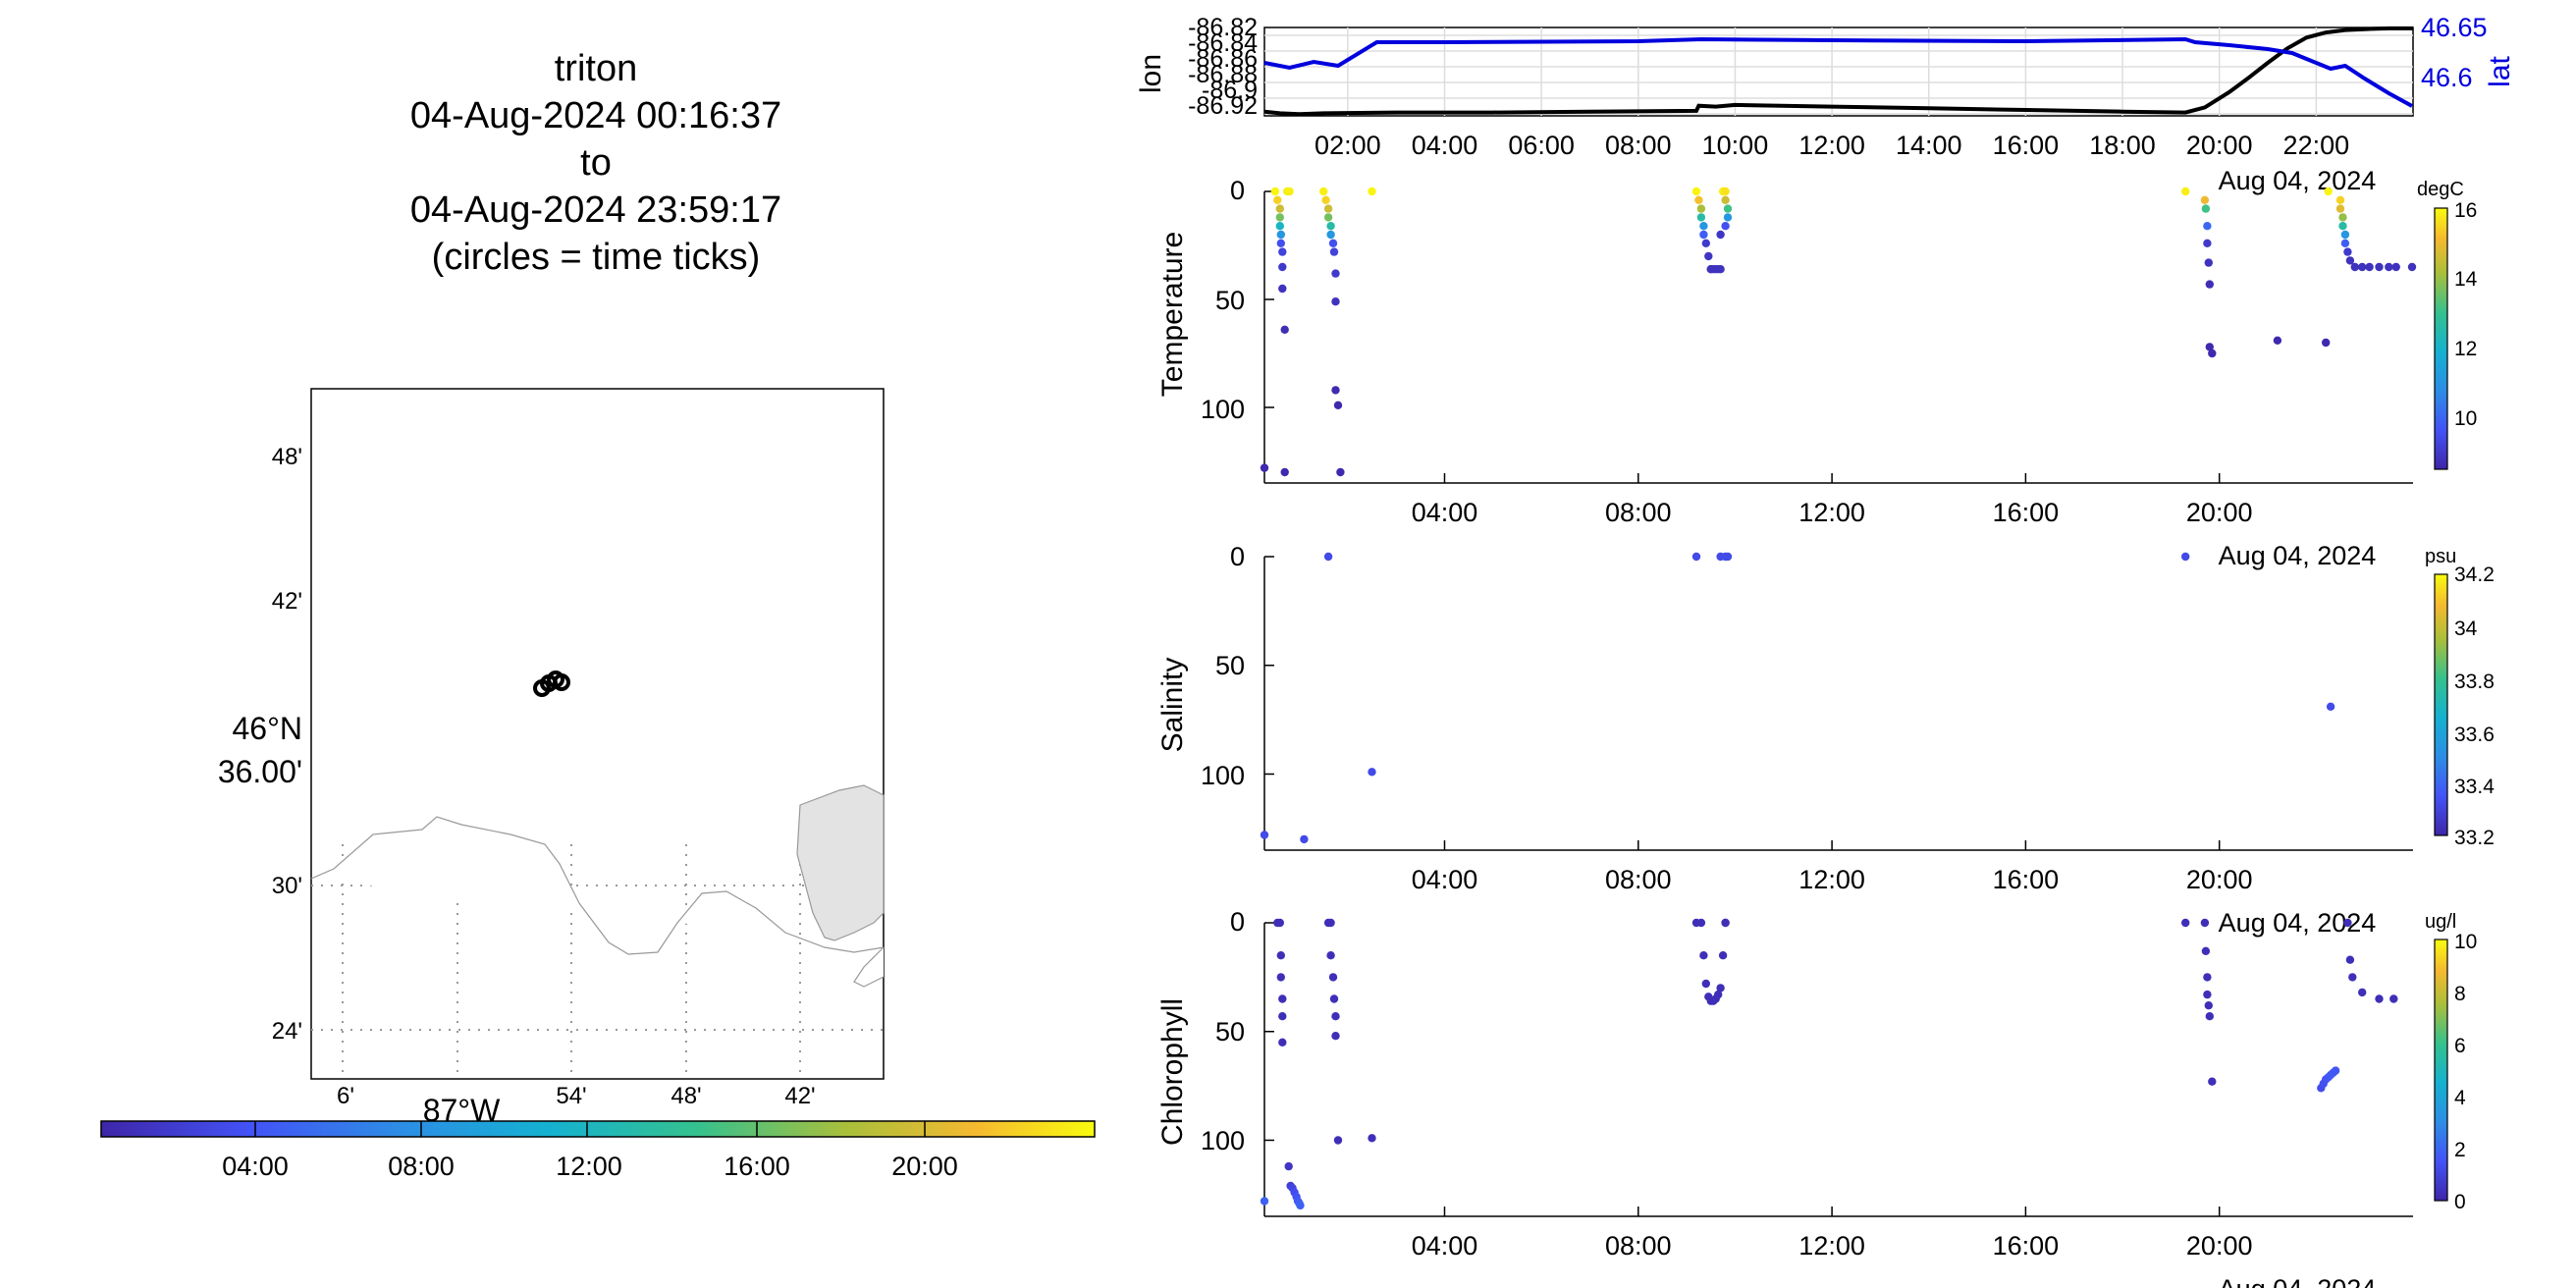 The image size is (2576, 1288). Describe the element at coordinates (2474, 682) in the screenshot. I see `salinity-colorbar-tick: 33.8` at that location.